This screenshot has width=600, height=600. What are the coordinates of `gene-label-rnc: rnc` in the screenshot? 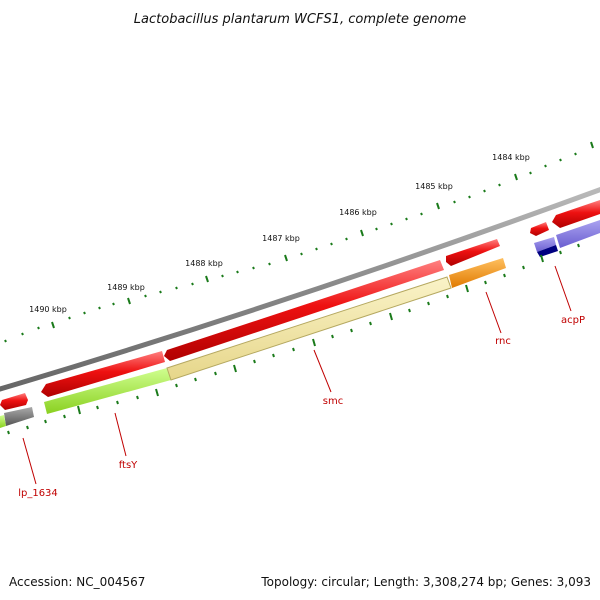 It's located at (503, 341).